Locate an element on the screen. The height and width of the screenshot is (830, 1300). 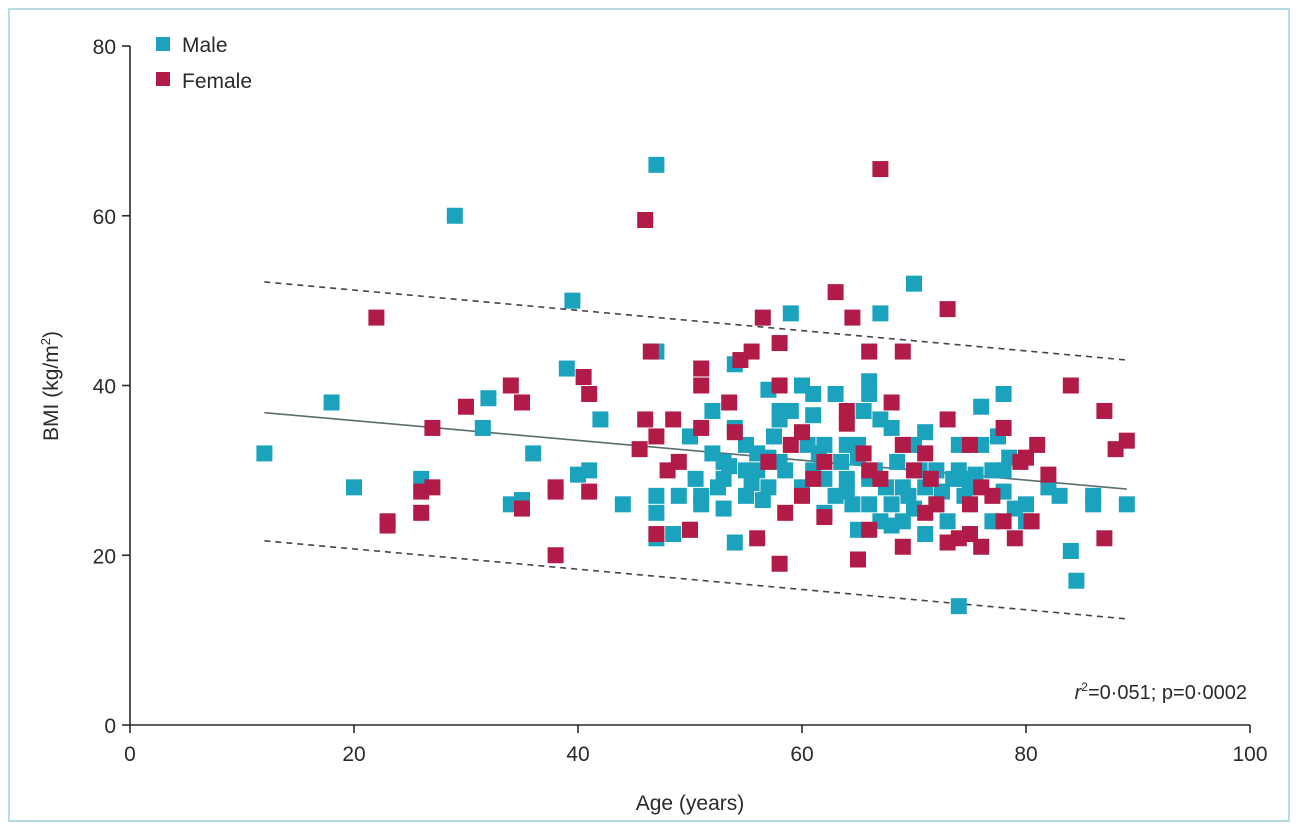
y-tick-label: 0 is located at coordinates (110, 726).